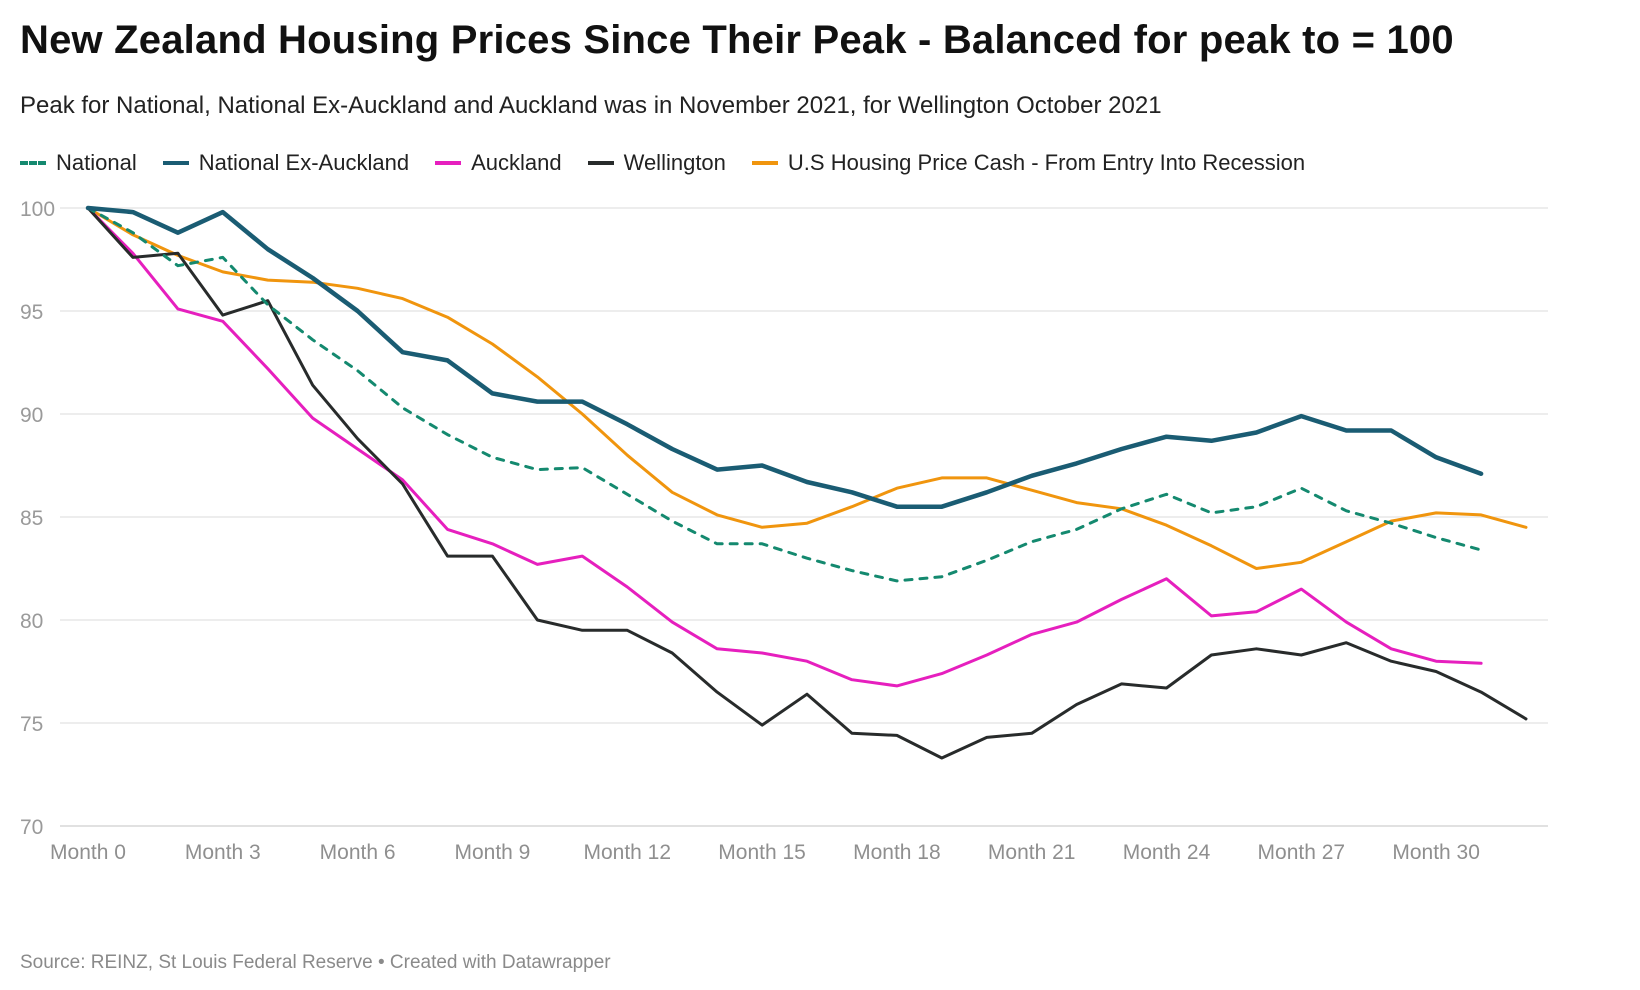  What do you see at coordinates (31, 415) in the screenshot?
I see `y-tick-label: 90` at bounding box center [31, 415].